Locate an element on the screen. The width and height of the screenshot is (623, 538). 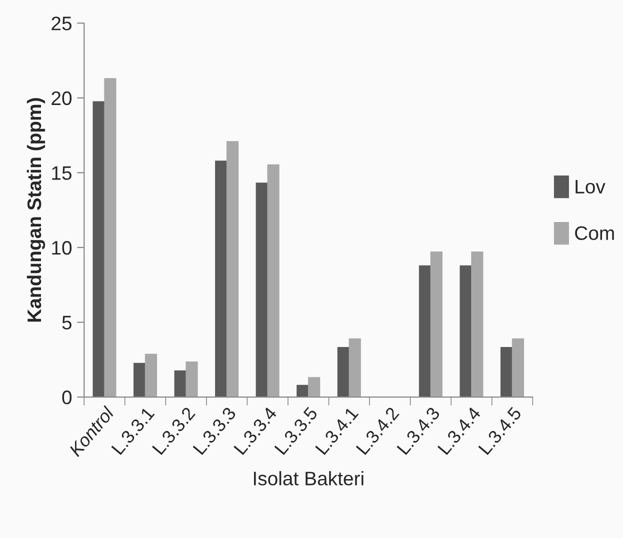
y-tick-label: 0 is located at coordinates (67, 397).